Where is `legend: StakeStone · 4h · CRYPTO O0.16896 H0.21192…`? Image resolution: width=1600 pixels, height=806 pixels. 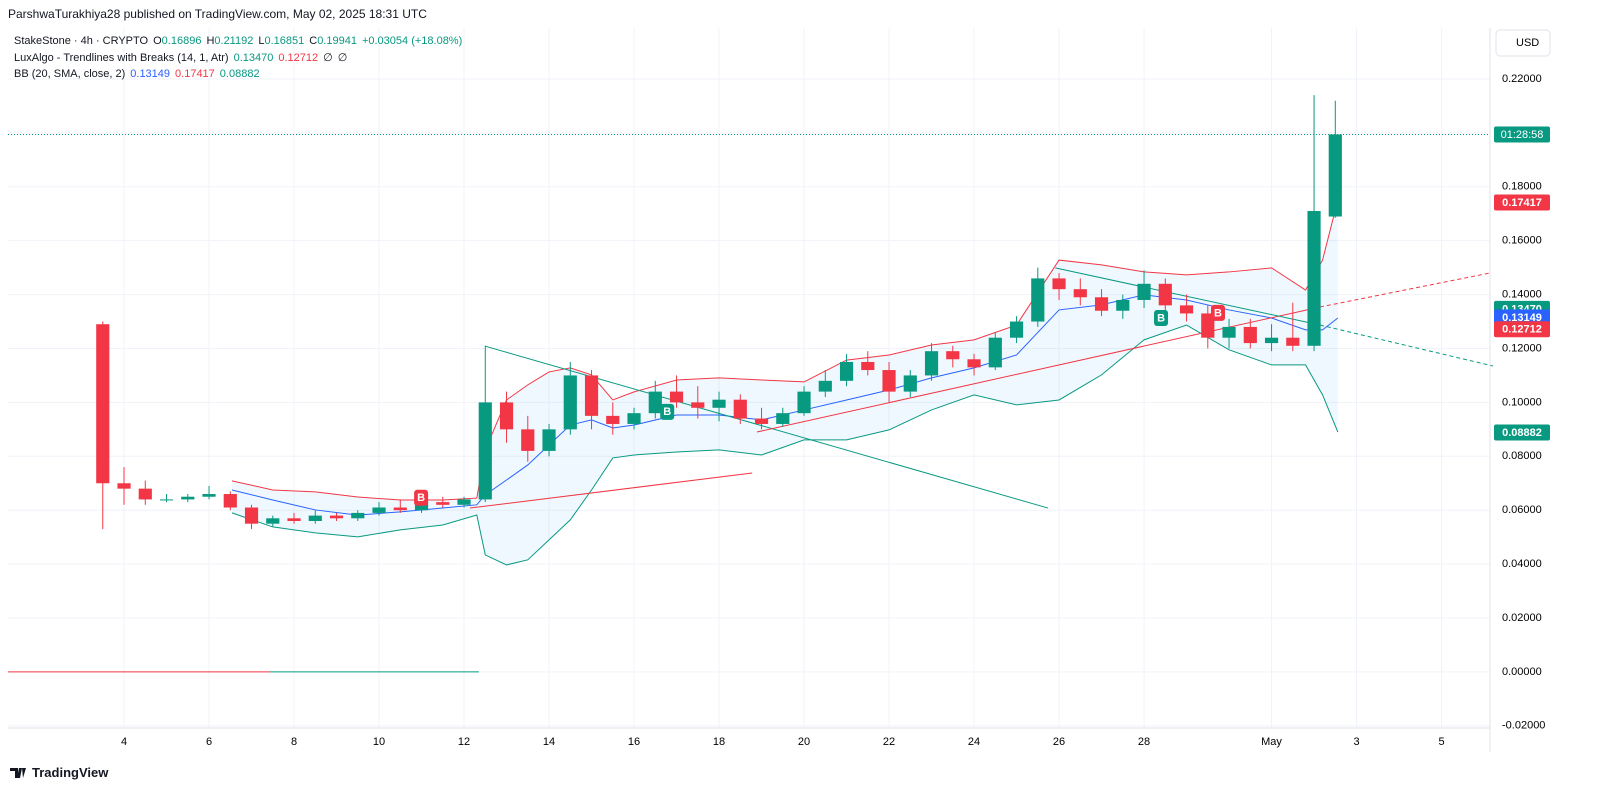
legend: StakeStone · 4h · CRYPTO O0.16896 H0.21192… is located at coordinates (240, 58).